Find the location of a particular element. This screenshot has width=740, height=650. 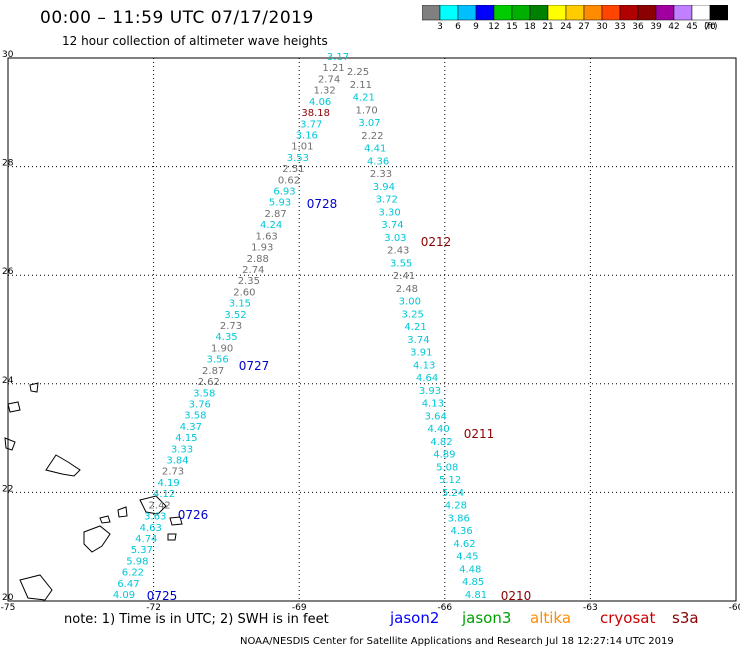

color-scale-label: 9 is located at coordinates (476, 27).